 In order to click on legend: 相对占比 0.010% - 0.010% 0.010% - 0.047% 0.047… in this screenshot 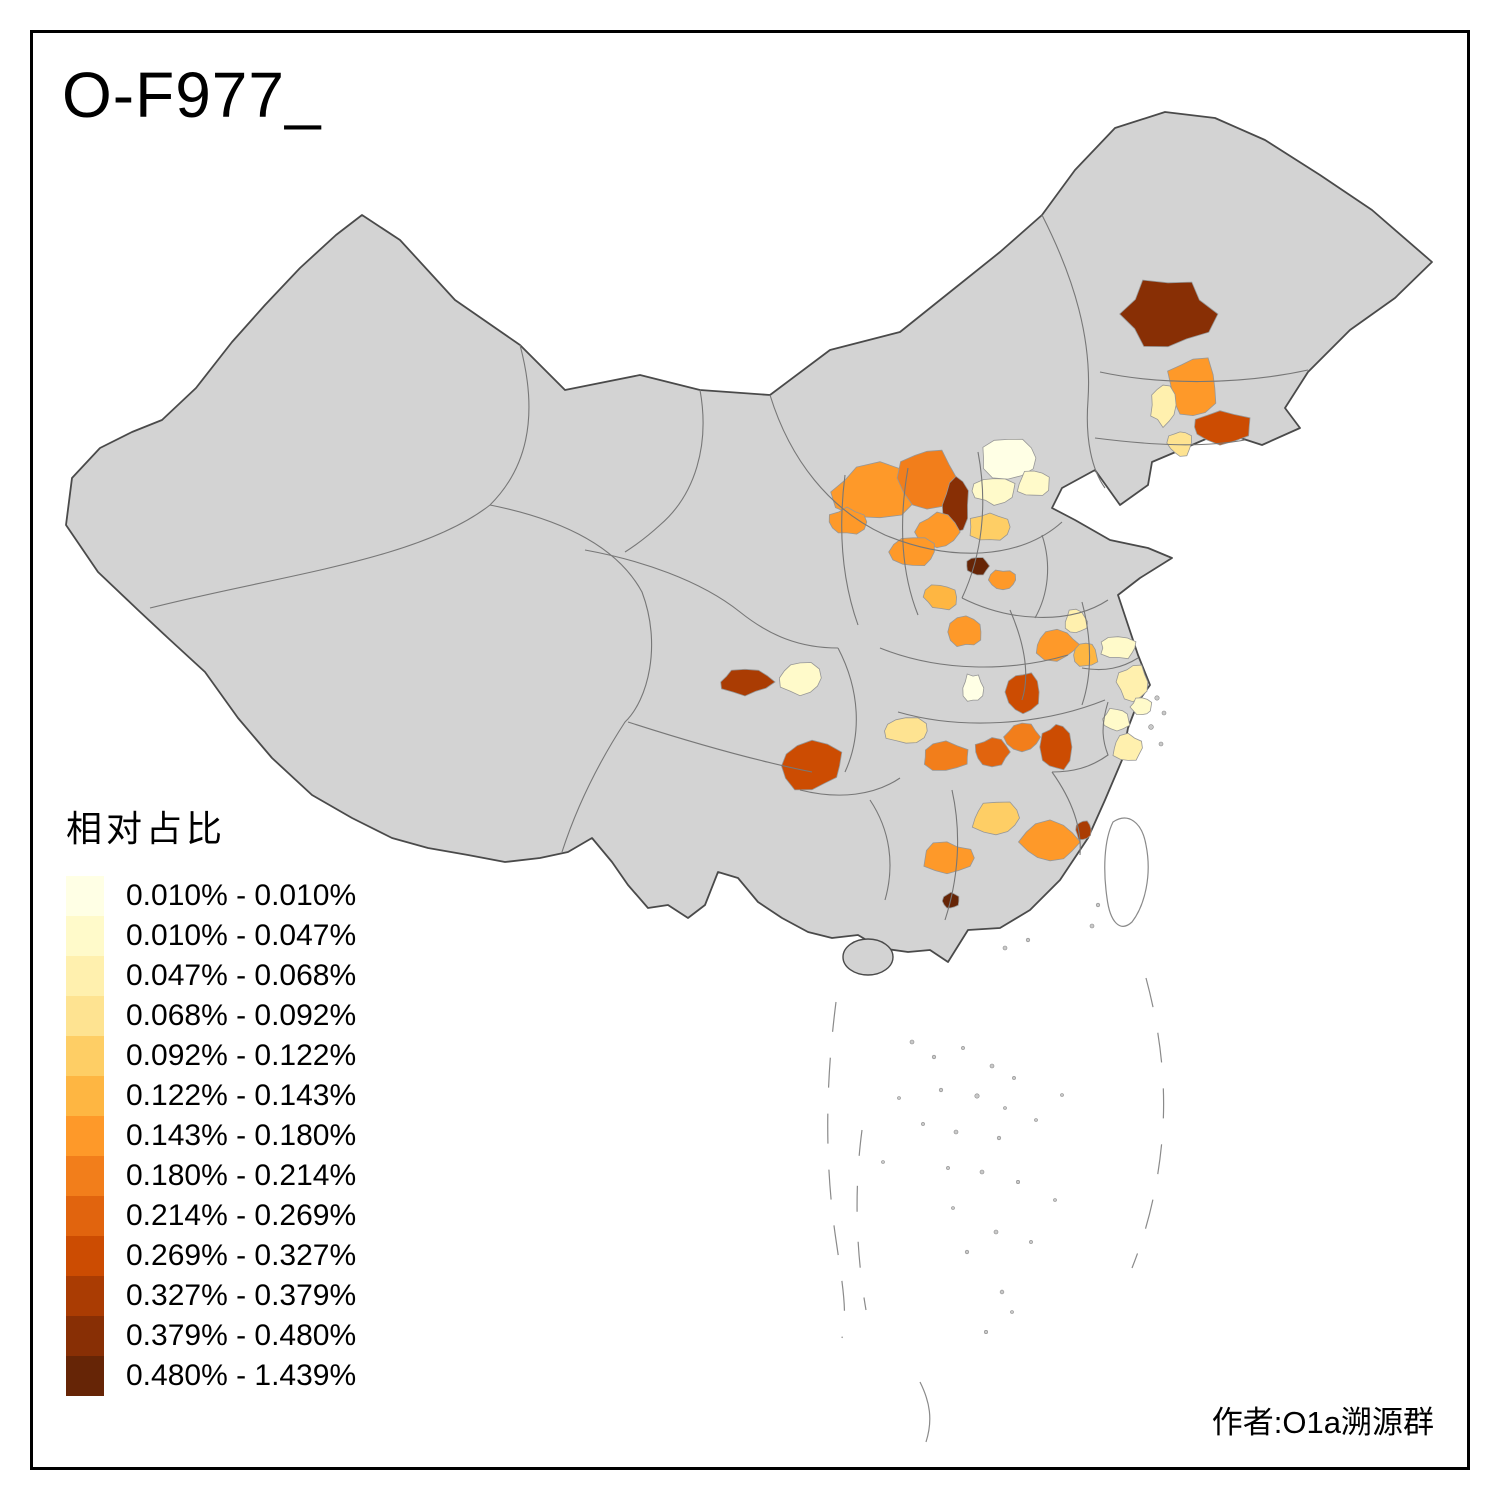, I will do `click(211, 1098)`.